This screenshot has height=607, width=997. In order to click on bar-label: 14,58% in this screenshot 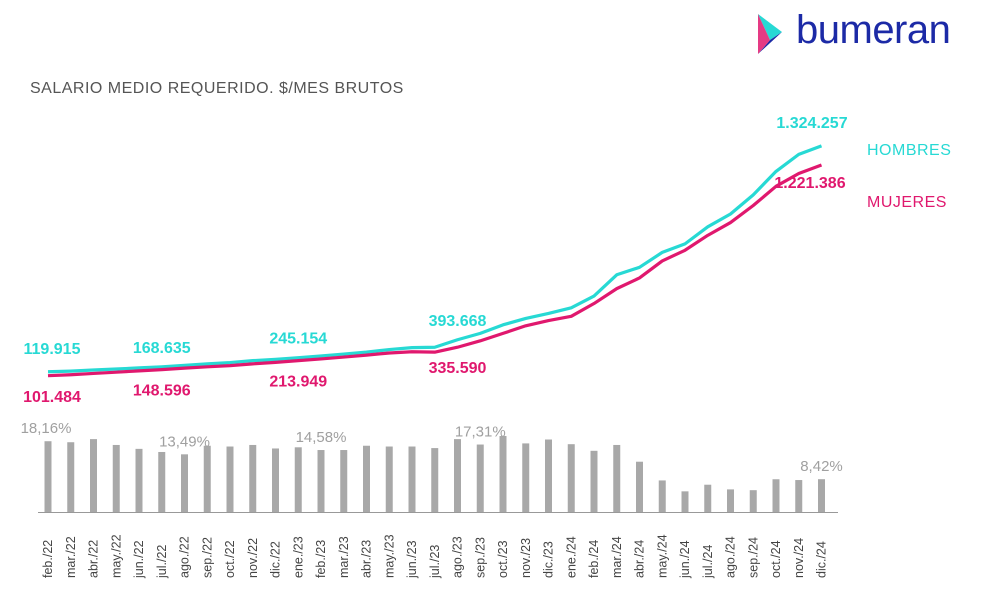, I will do `click(321, 437)`.